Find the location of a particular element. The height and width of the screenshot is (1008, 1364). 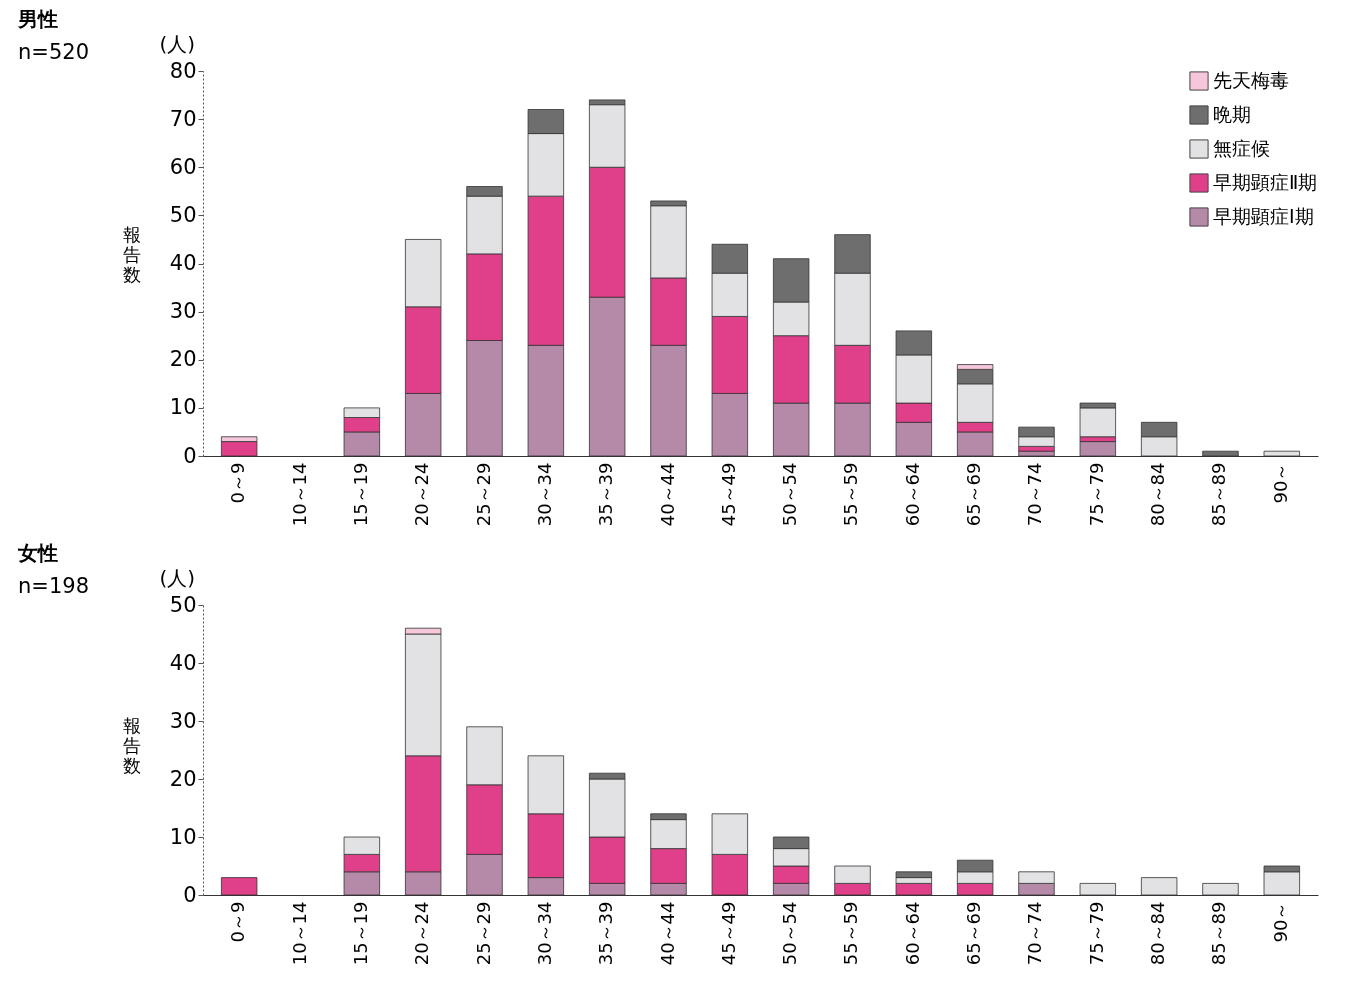

legend-label: 無症候 is located at coordinates (1241, 148).